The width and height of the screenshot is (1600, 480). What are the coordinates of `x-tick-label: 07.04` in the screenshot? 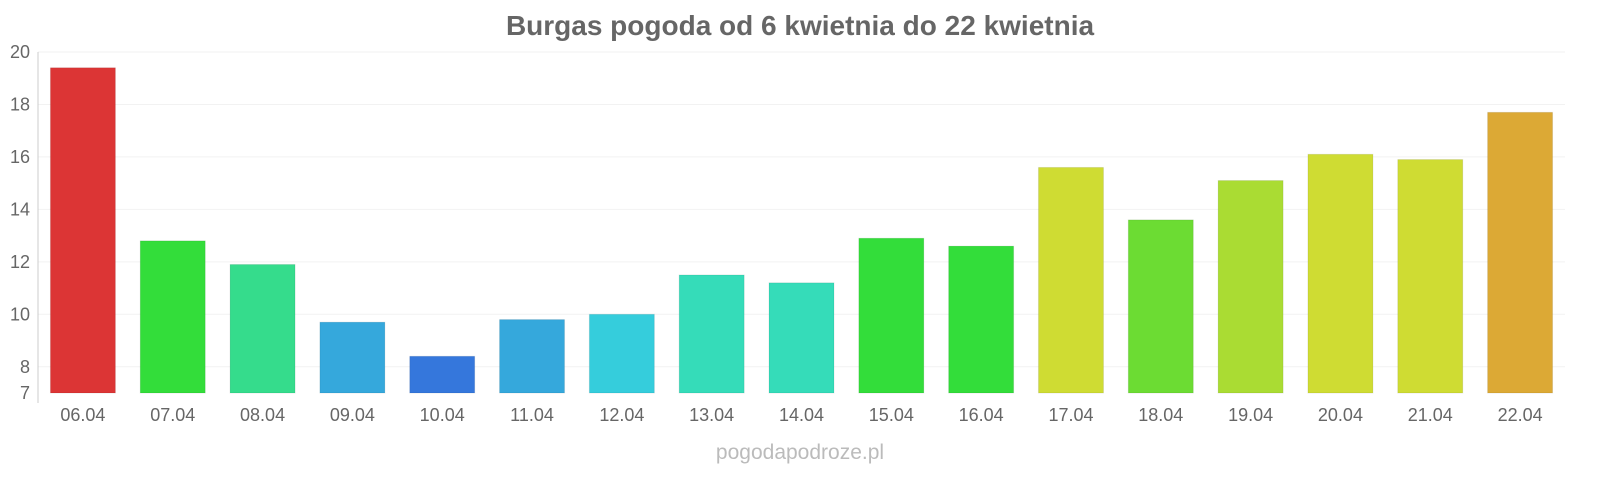 It's located at (172, 415).